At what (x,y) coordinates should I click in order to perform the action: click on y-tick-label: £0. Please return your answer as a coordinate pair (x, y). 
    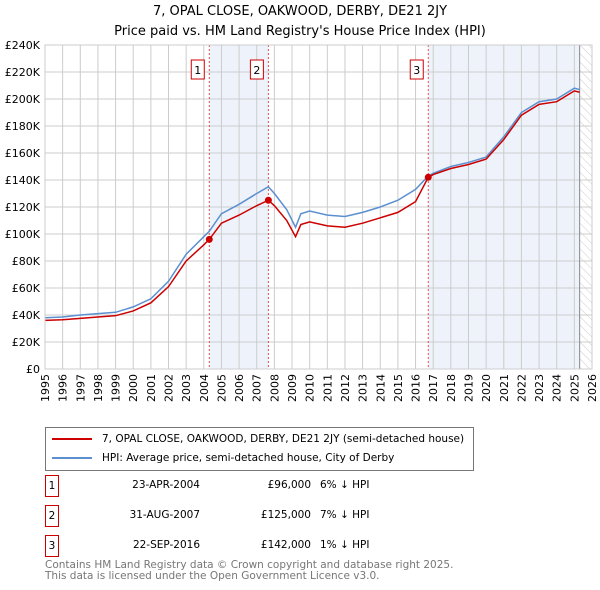
    Looking at the image, I should click on (33, 369).